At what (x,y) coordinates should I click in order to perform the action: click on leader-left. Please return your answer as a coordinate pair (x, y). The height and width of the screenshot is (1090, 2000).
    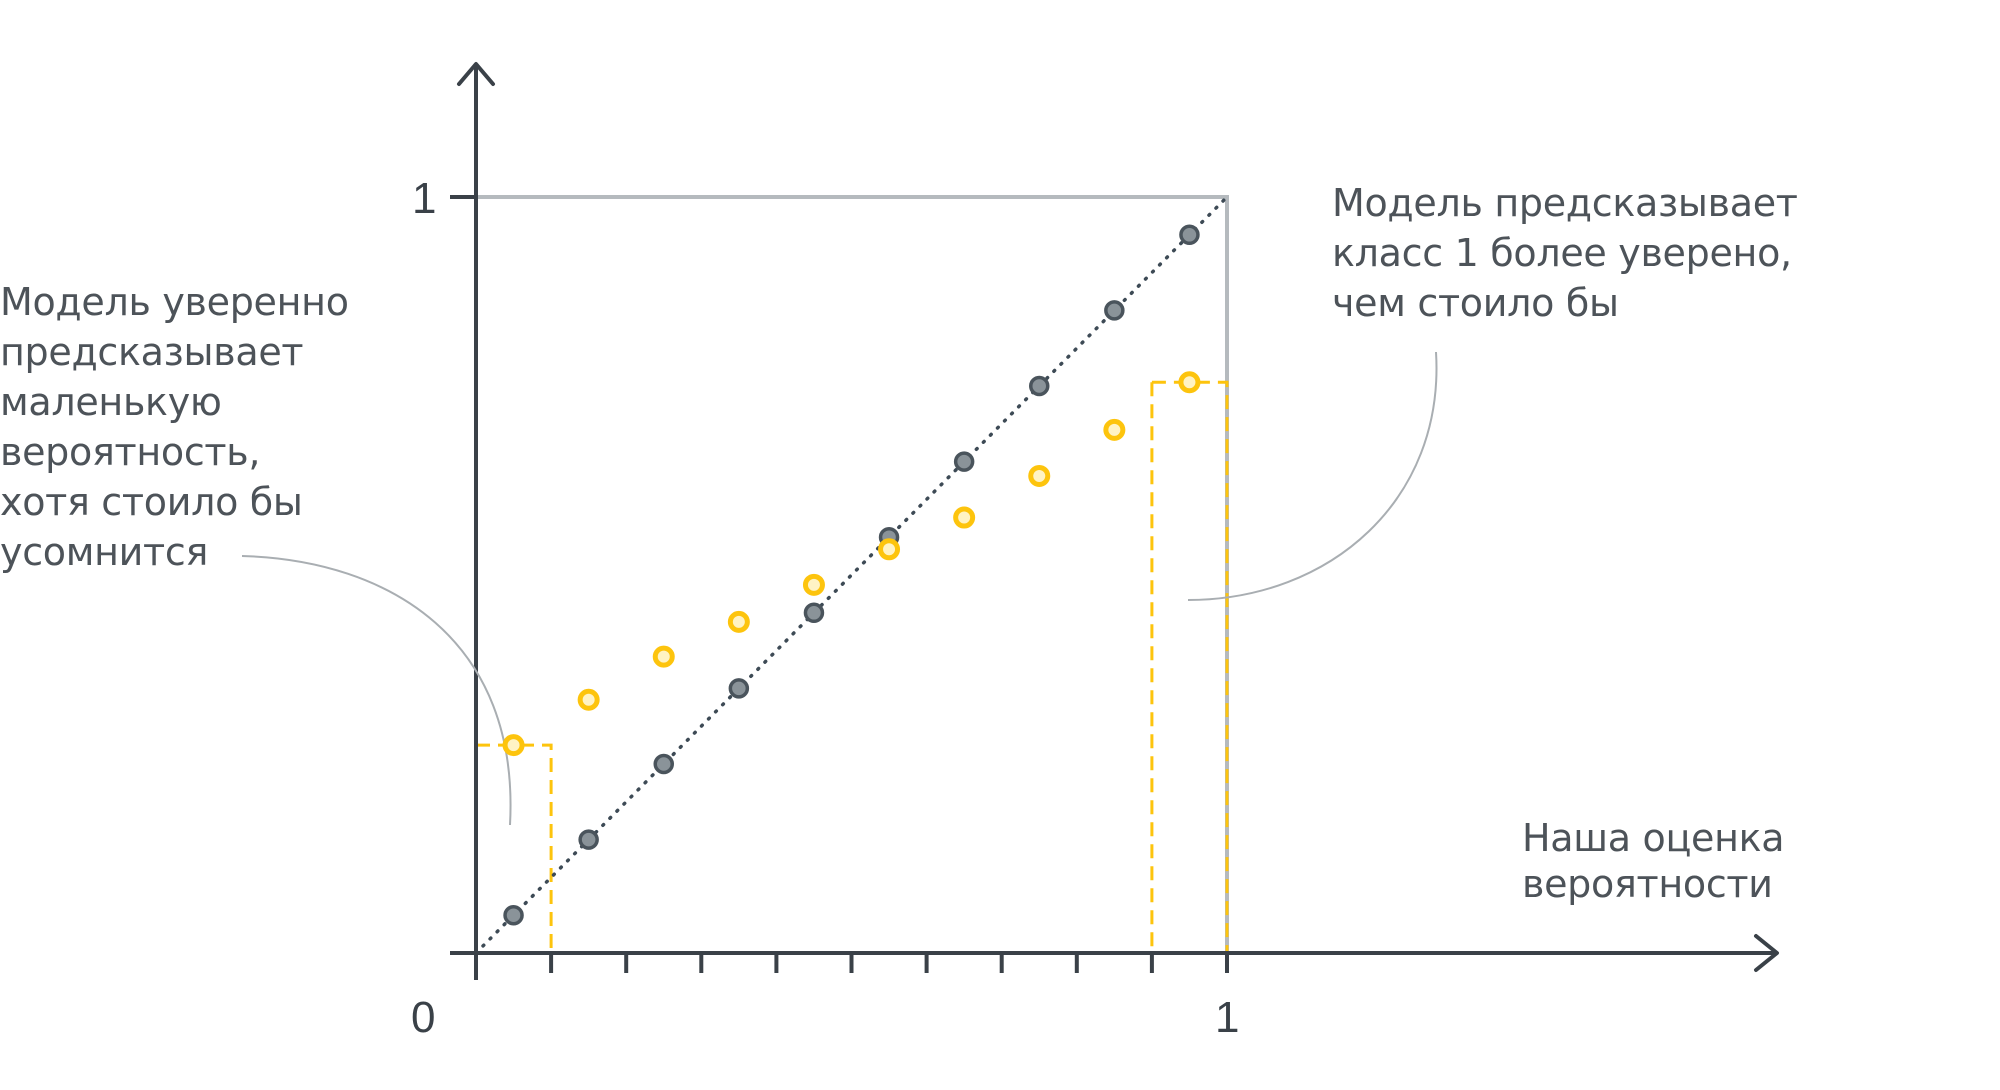
    Looking at the image, I should click on (376, 690).